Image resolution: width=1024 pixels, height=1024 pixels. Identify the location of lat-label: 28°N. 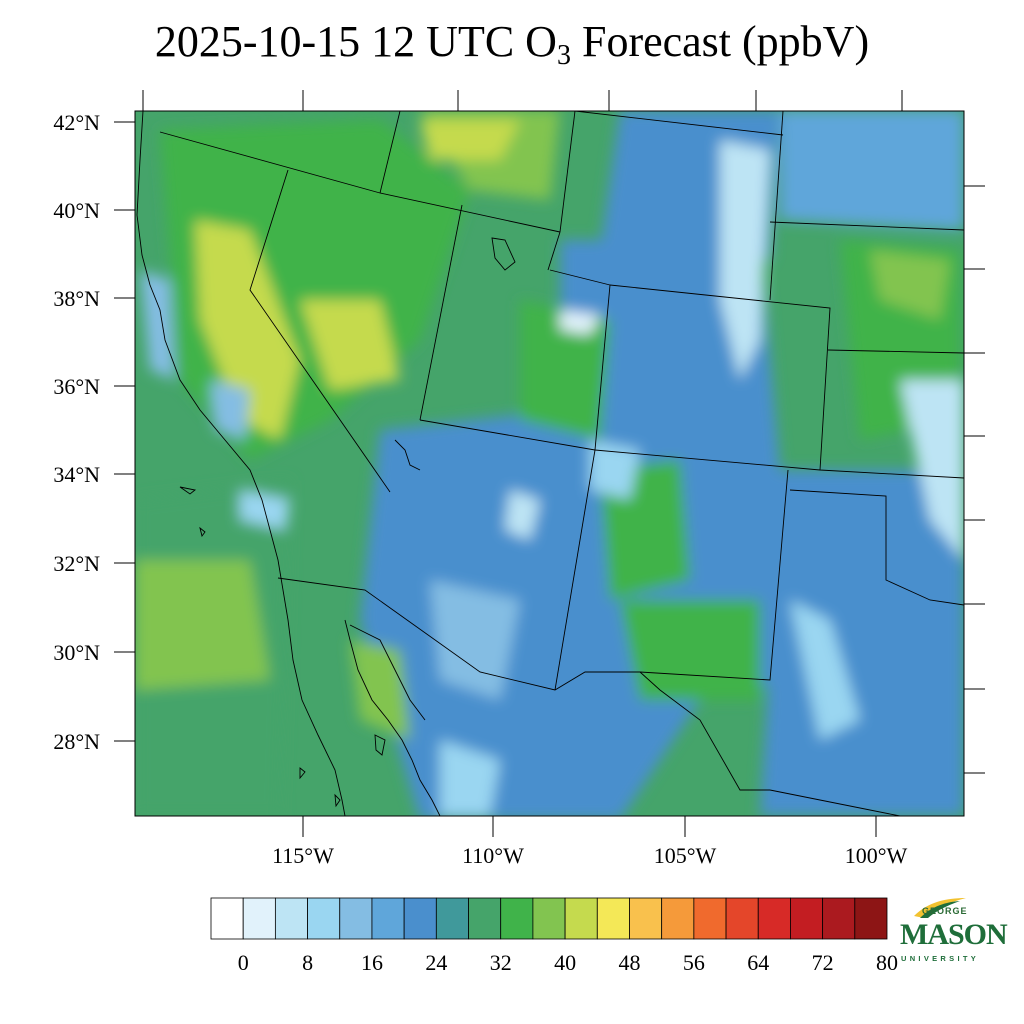
(76, 741).